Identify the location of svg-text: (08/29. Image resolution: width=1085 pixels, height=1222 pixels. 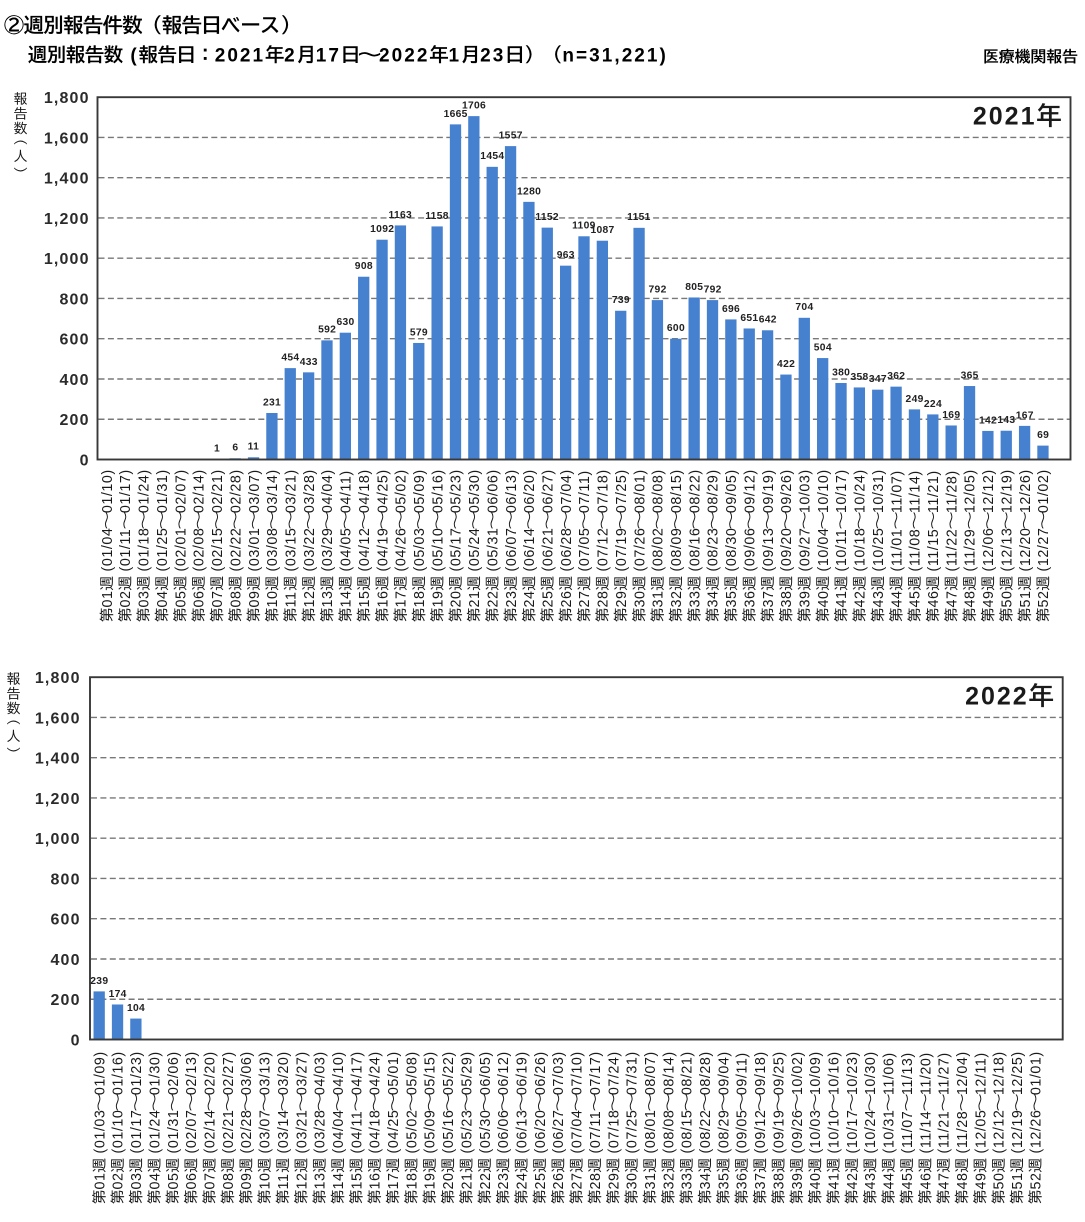
(724, 1132).